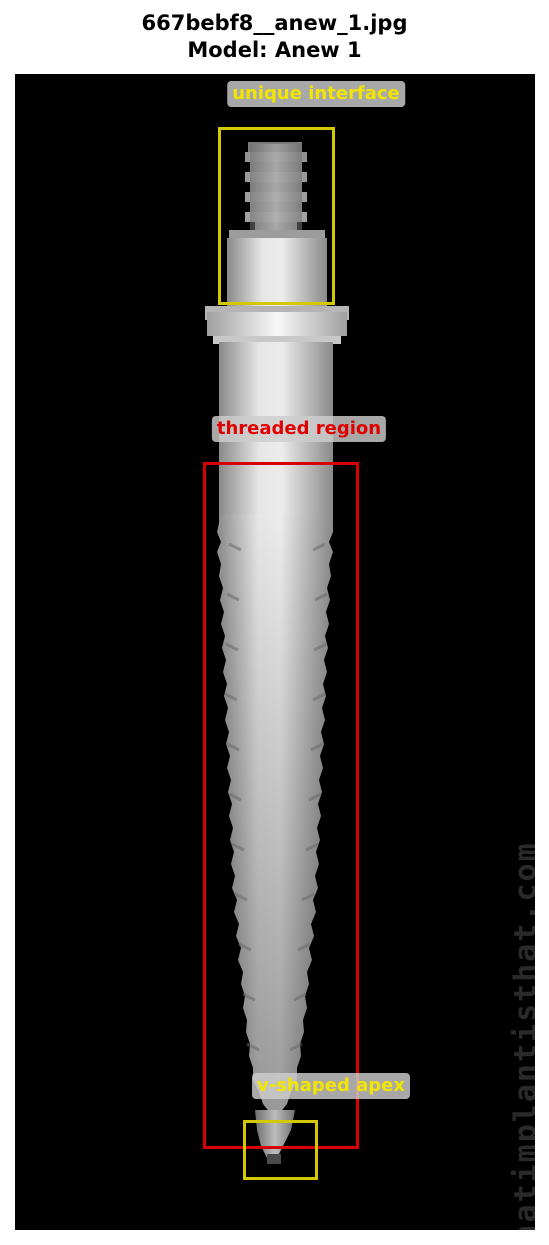 This screenshot has height=1245, width=549. Describe the element at coordinates (522, 1035) in the screenshot. I see `watermark: whatimplantisthat.com` at that location.